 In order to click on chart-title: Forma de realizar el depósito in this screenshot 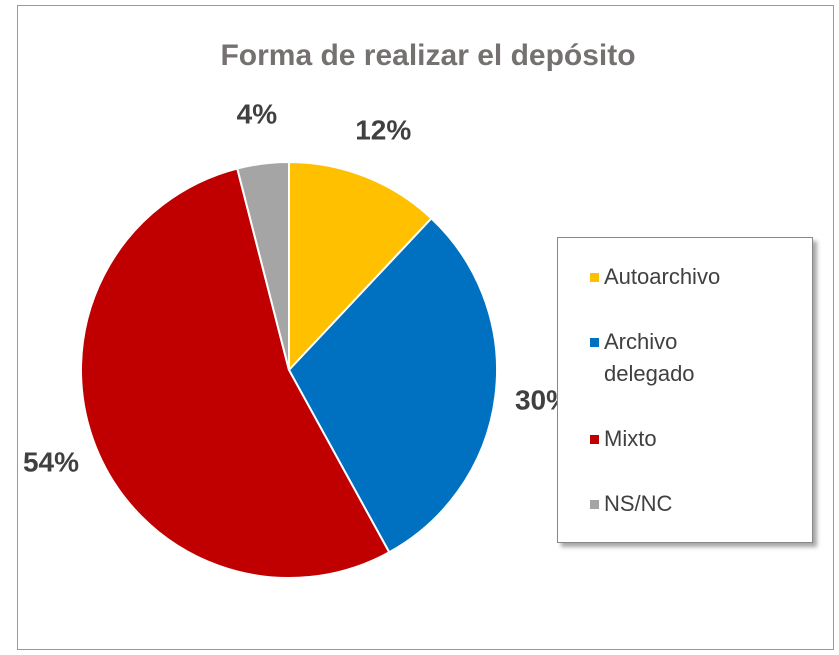, I will do `click(427, 55)`.